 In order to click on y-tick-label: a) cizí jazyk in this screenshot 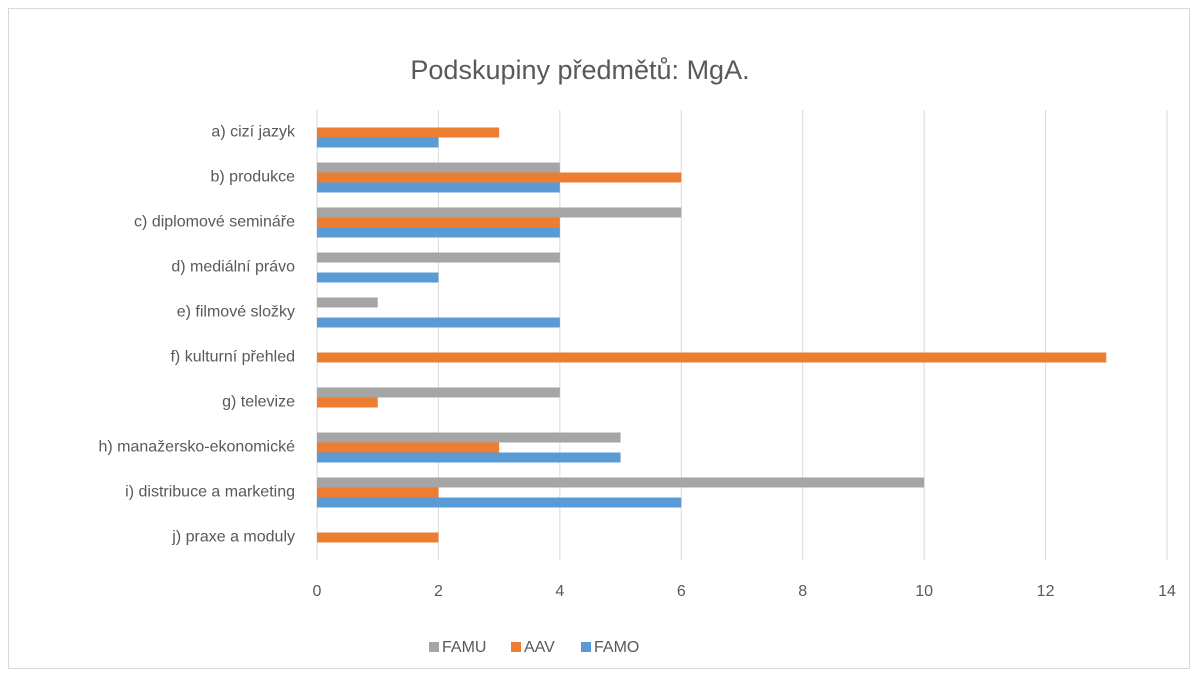, I will do `click(253, 132)`.